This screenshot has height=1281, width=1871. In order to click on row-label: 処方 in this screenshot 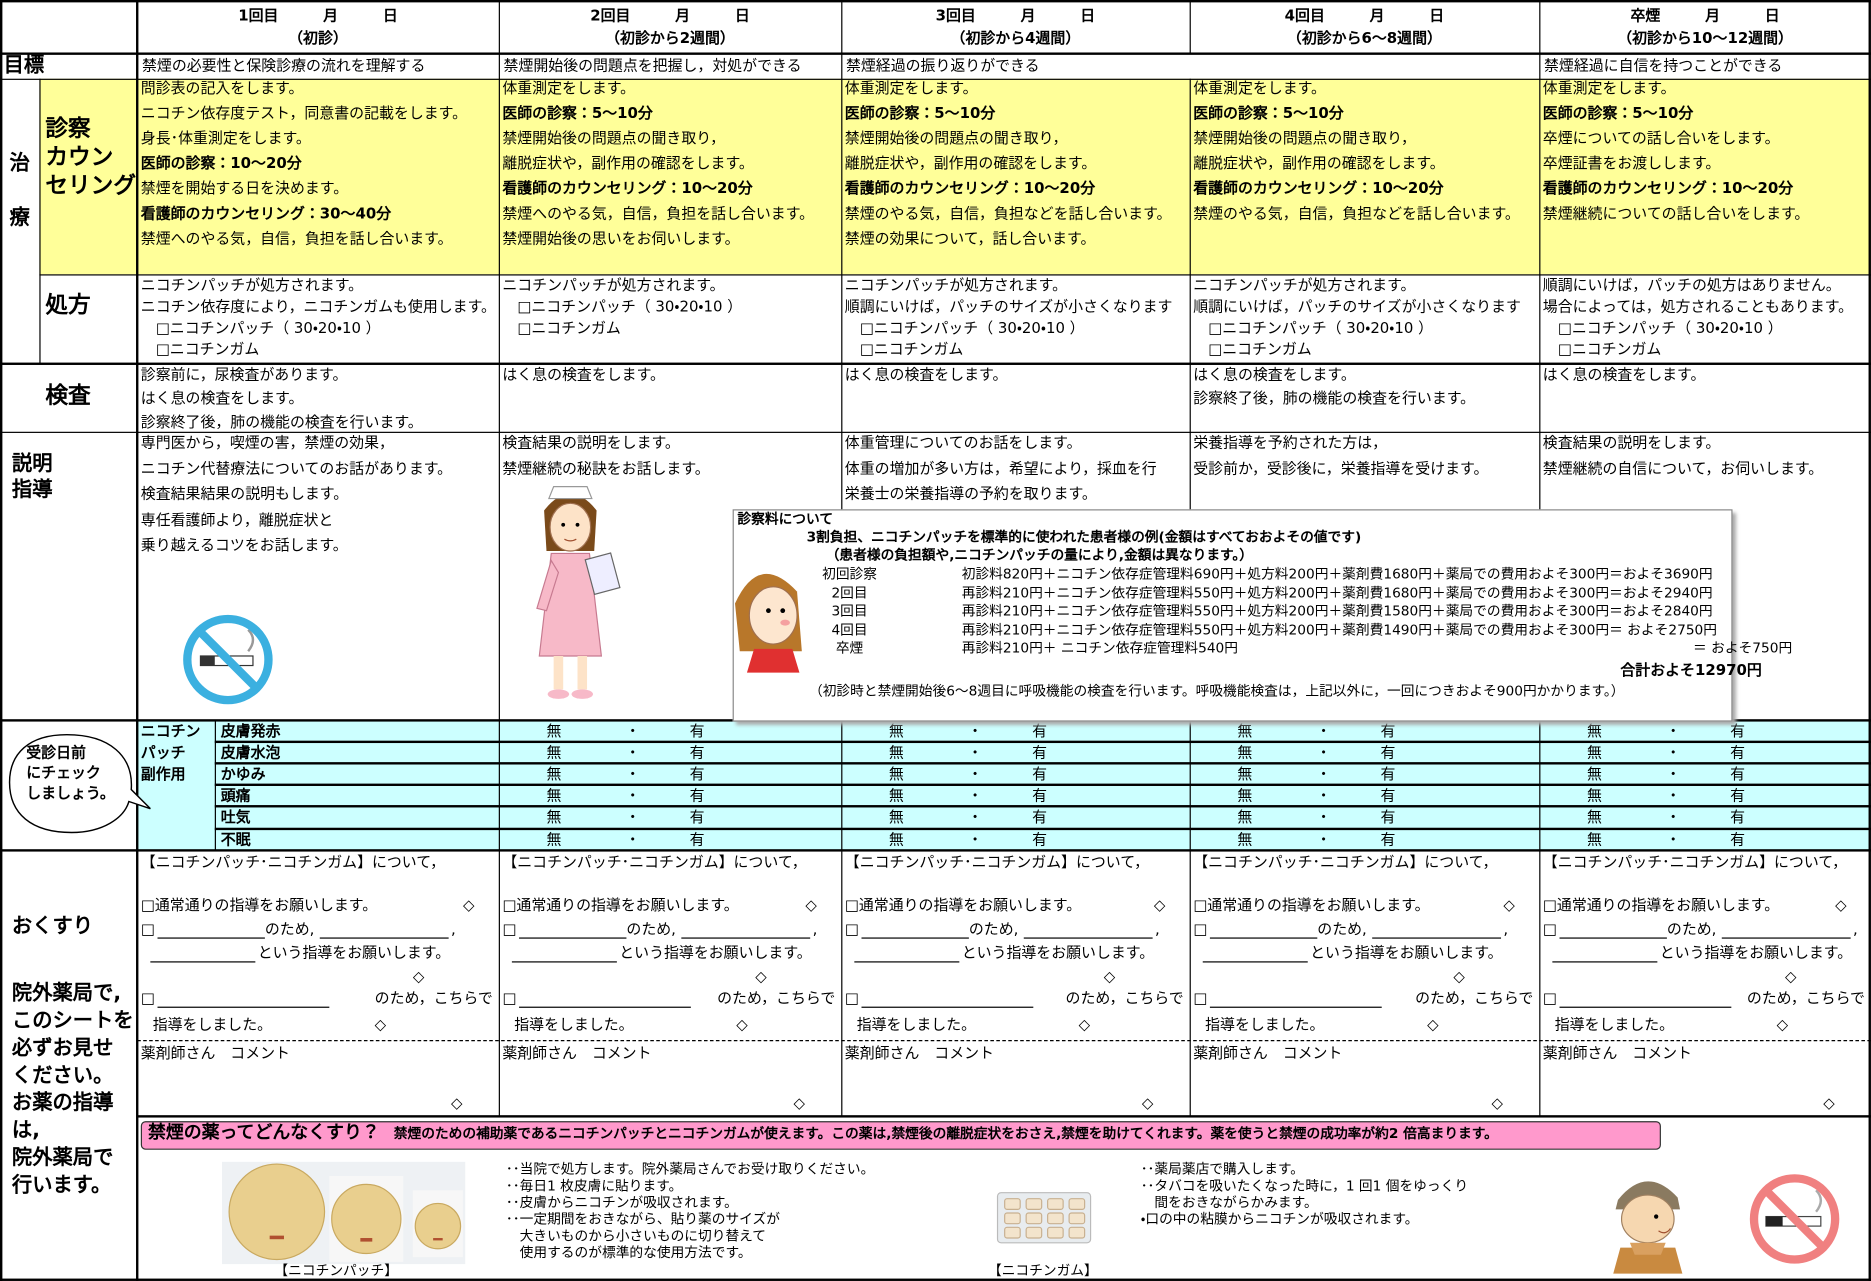, I will do `click(68, 305)`.